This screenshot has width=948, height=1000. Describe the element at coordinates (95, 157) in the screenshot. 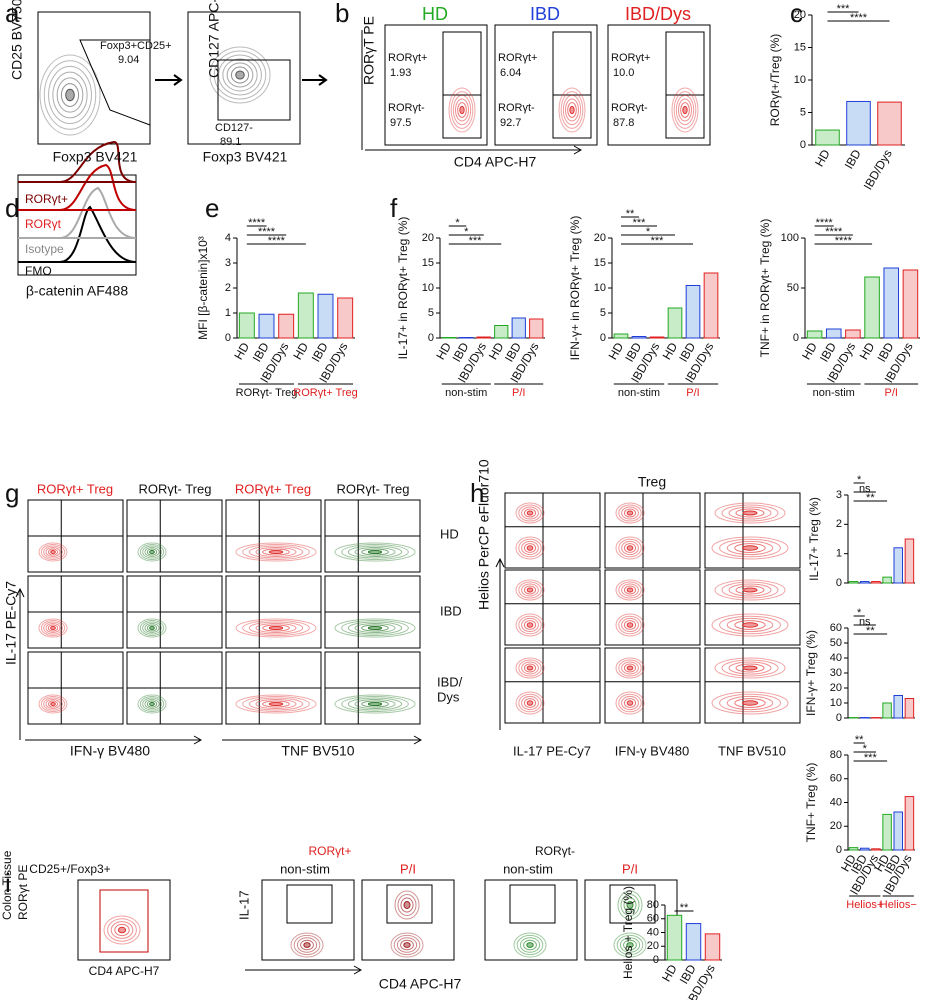

I see `label: Foxp3 BV421` at that location.